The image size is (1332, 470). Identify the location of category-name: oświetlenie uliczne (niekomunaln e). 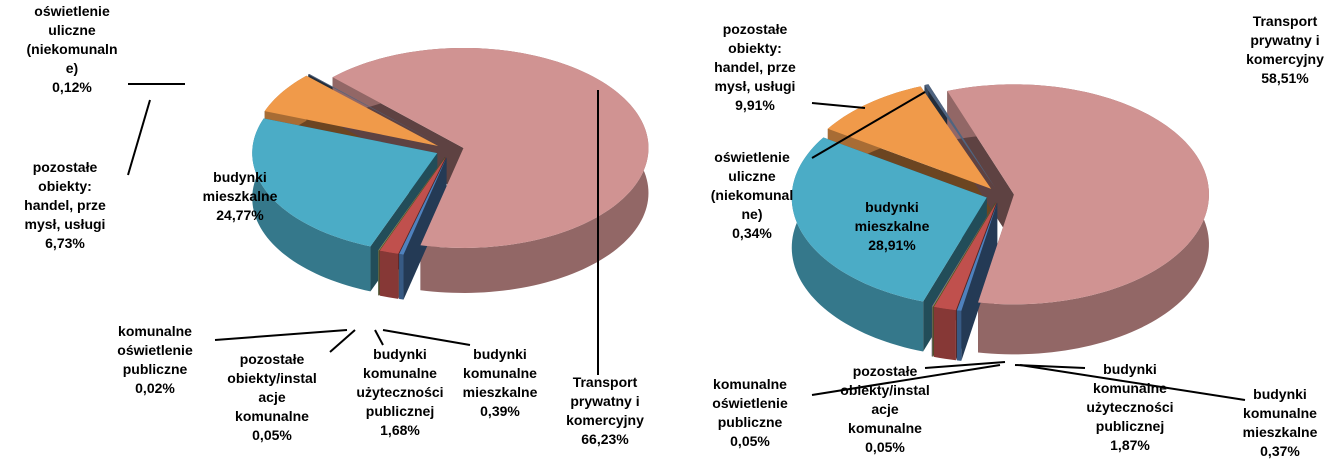
(72, 39).